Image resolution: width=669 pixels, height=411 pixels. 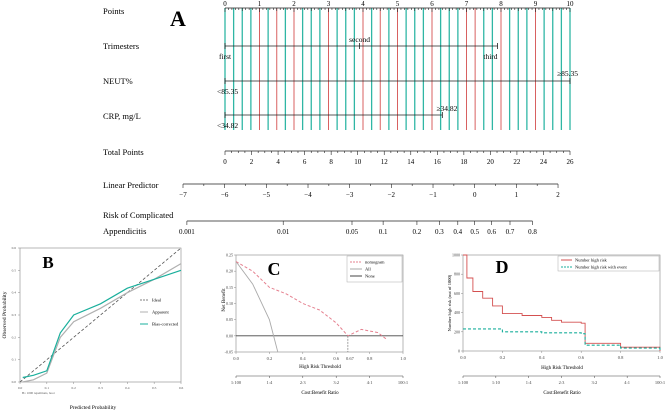 I want to click on calibration-footnote: B= 1000 repetitions, boot, so click(x=38, y=393).